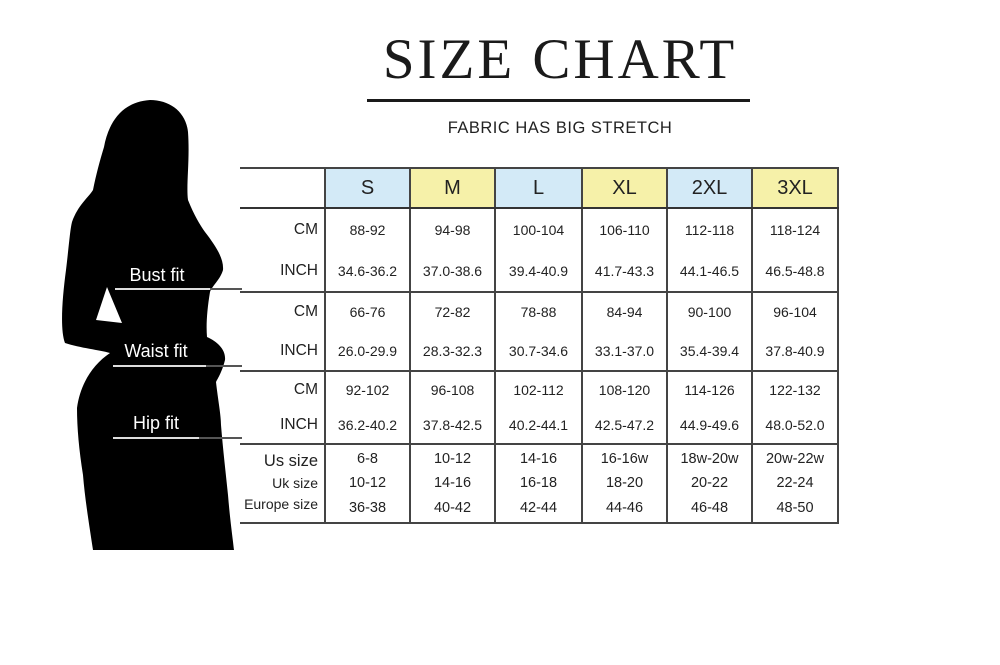  What do you see at coordinates (795, 351) in the screenshot?
I see `measurement-cell: 37.8-40.9` at bounding box center [795, 351].